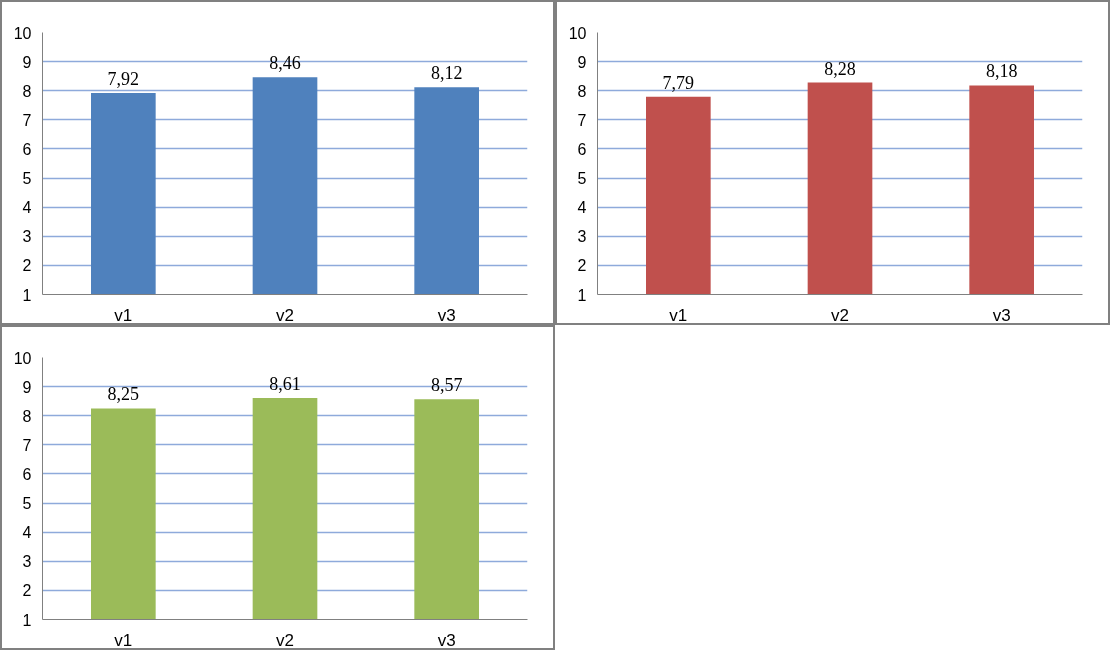  What do you see at coordinates (840, 68) in the screenshot?
I see `data-label: 8,28` at bounding box center [840, 68].